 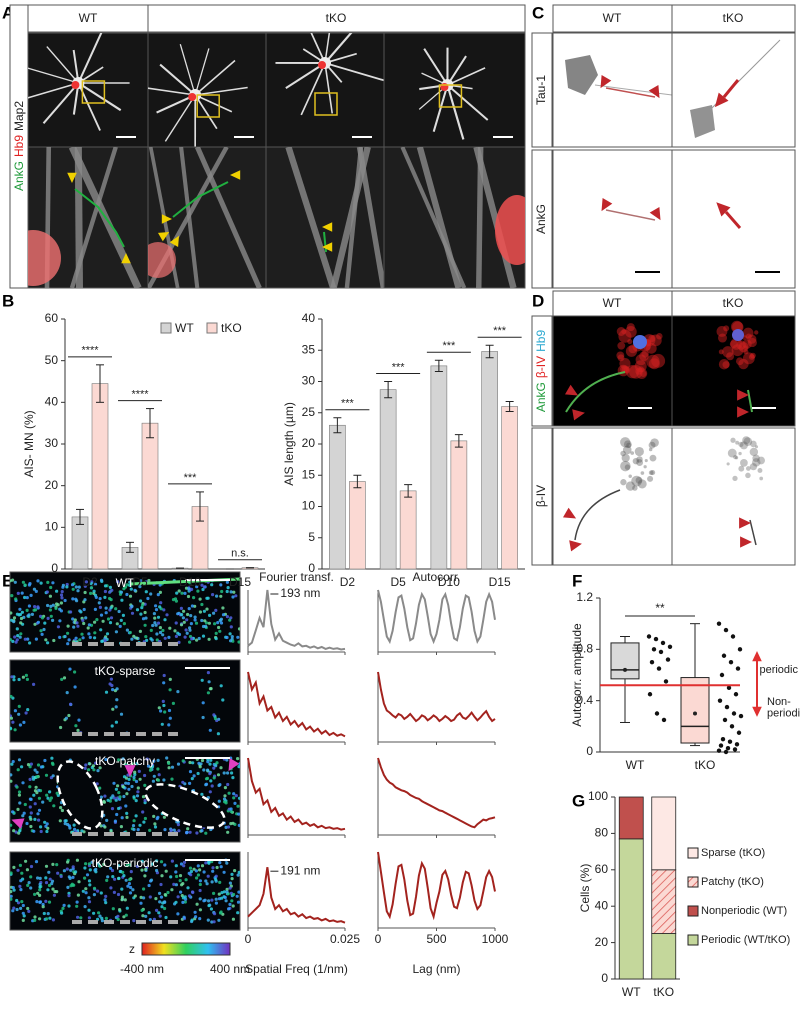 I want to click on ais, so click(x=597, y=515).